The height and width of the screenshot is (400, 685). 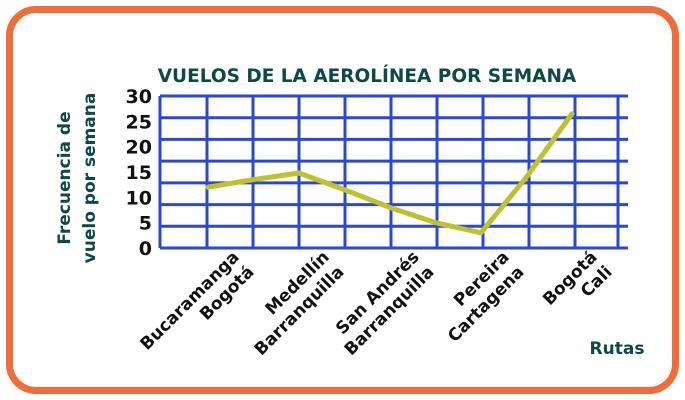 What do you see at coordinates (617, 349) in the screenshot?
I see `x-axis-label: Rutas` at bounding box center [617, 349].